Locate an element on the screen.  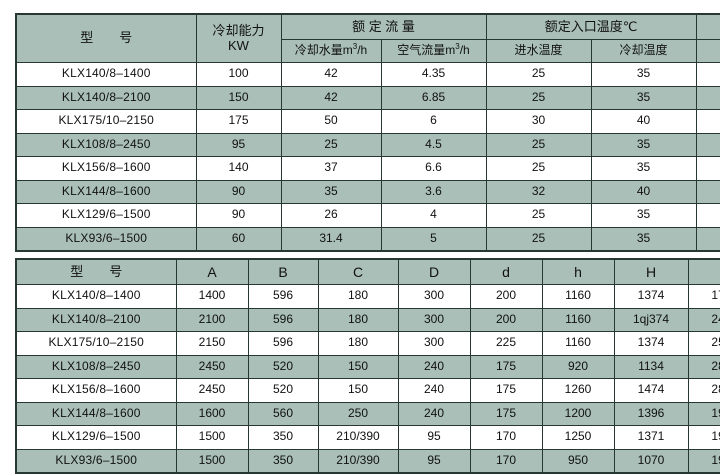
header-air-flow-tail: /h is located at coordinates (464, 50).